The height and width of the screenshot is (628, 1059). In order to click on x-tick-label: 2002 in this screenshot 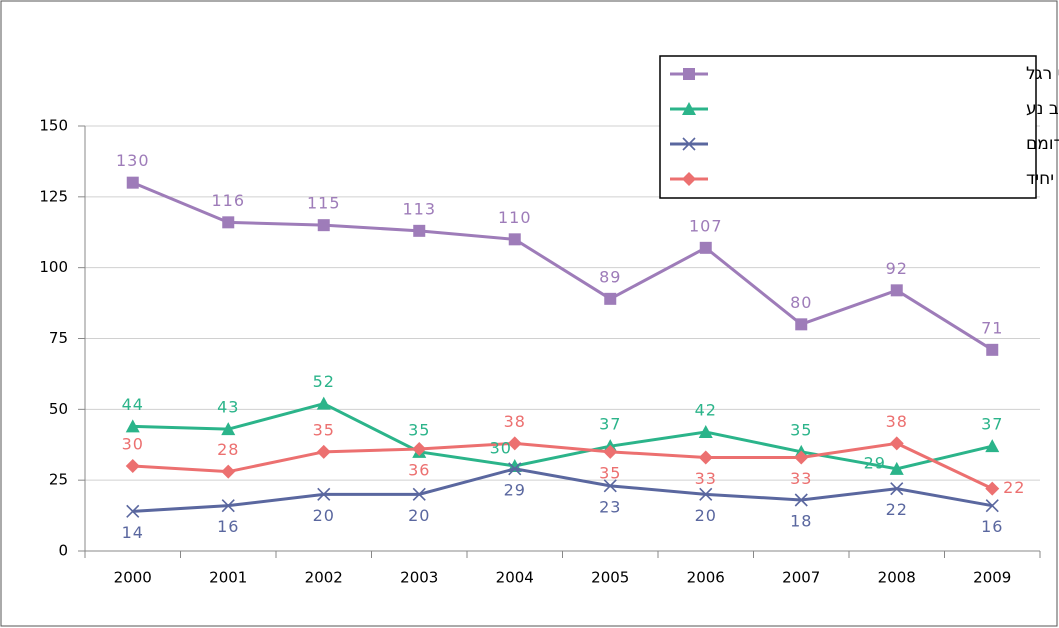, I will do `click(324, 578)`.